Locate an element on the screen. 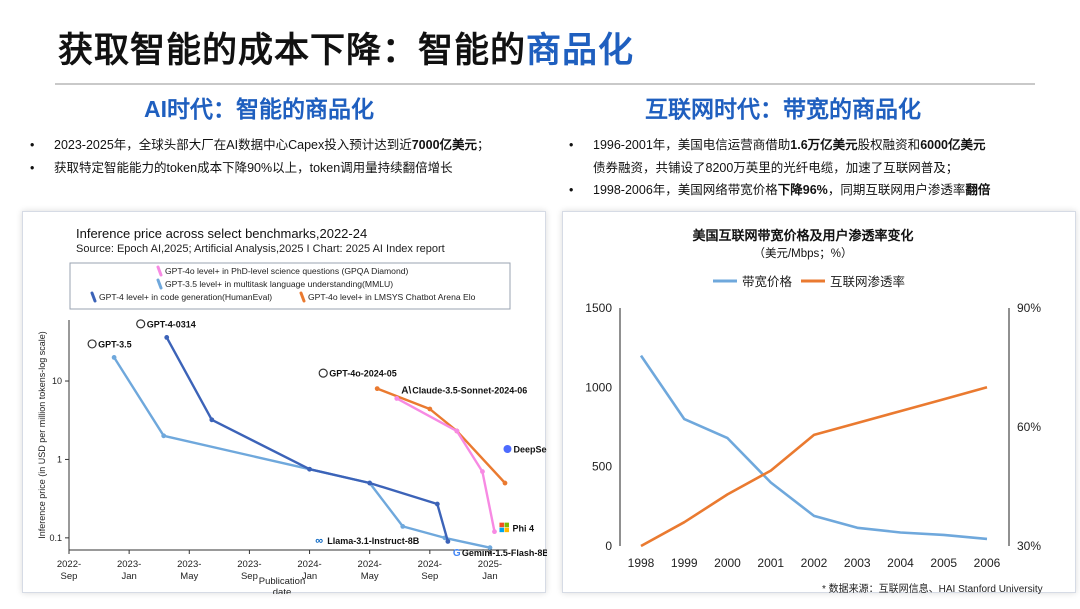 The image size is (1080, 609). left-y-tick-label: 1000 is located at coordinates (598, 387).